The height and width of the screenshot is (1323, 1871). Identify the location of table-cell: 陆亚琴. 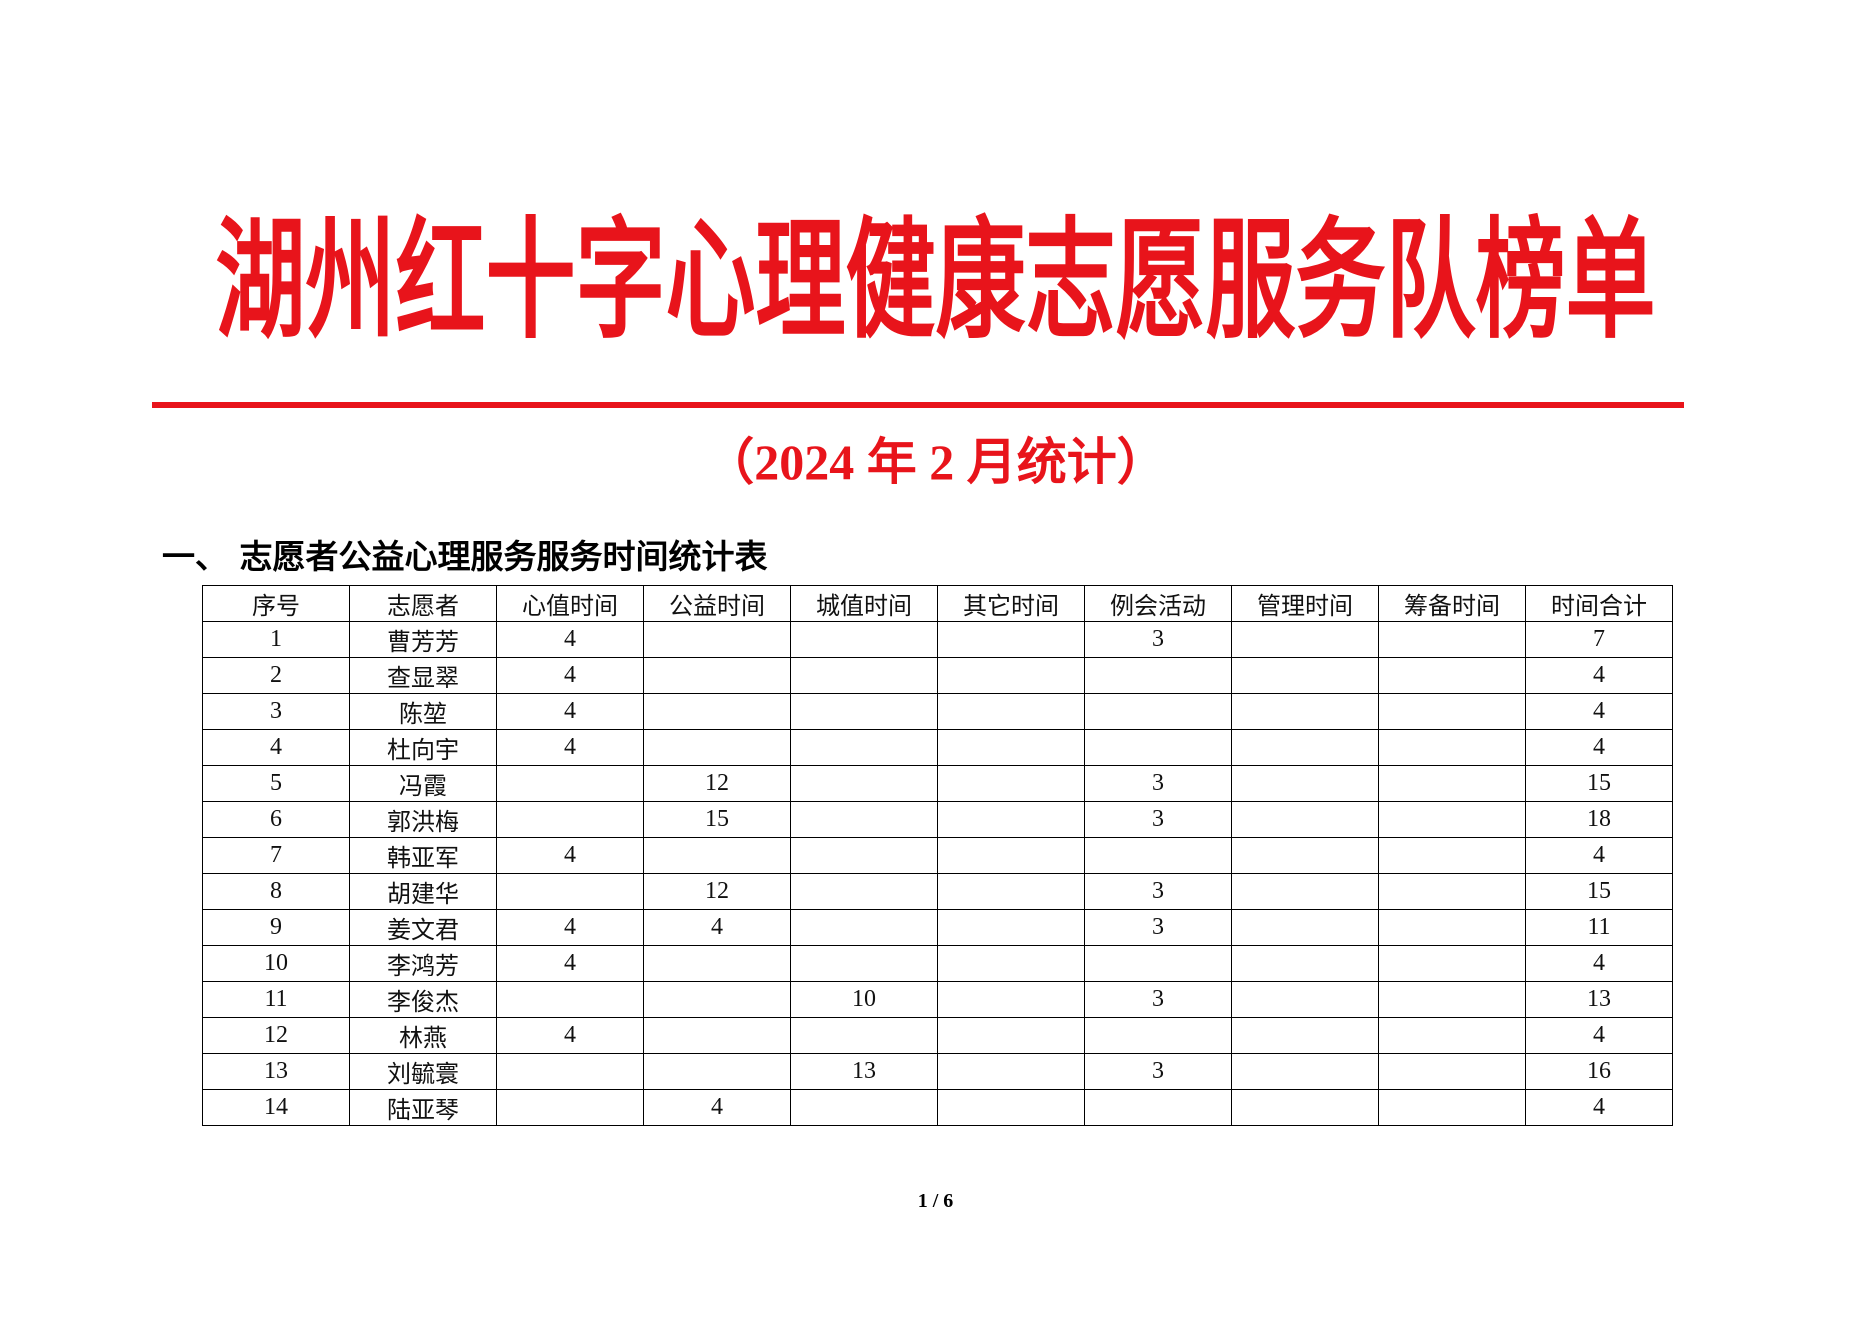
(423, 1107).